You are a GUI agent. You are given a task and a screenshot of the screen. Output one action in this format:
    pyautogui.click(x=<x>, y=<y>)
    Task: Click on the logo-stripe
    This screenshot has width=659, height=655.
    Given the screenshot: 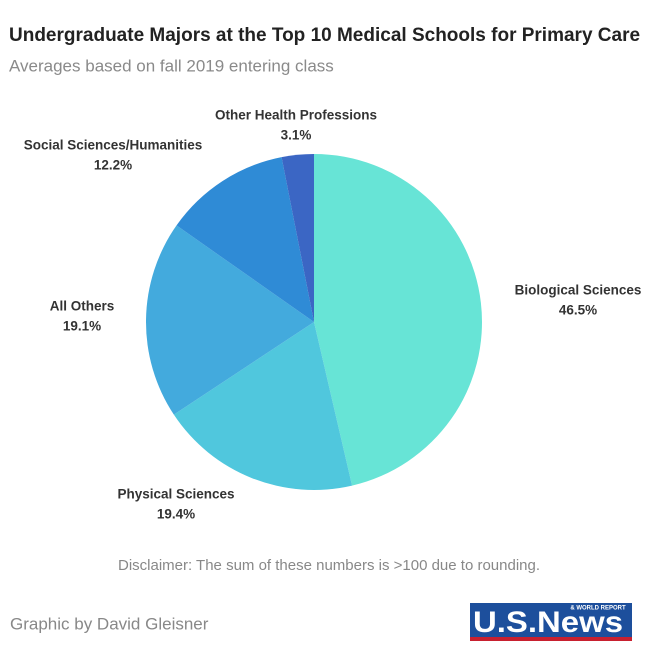 What is the action you would take?
    pyautogui.click(x=551, y=639)
    